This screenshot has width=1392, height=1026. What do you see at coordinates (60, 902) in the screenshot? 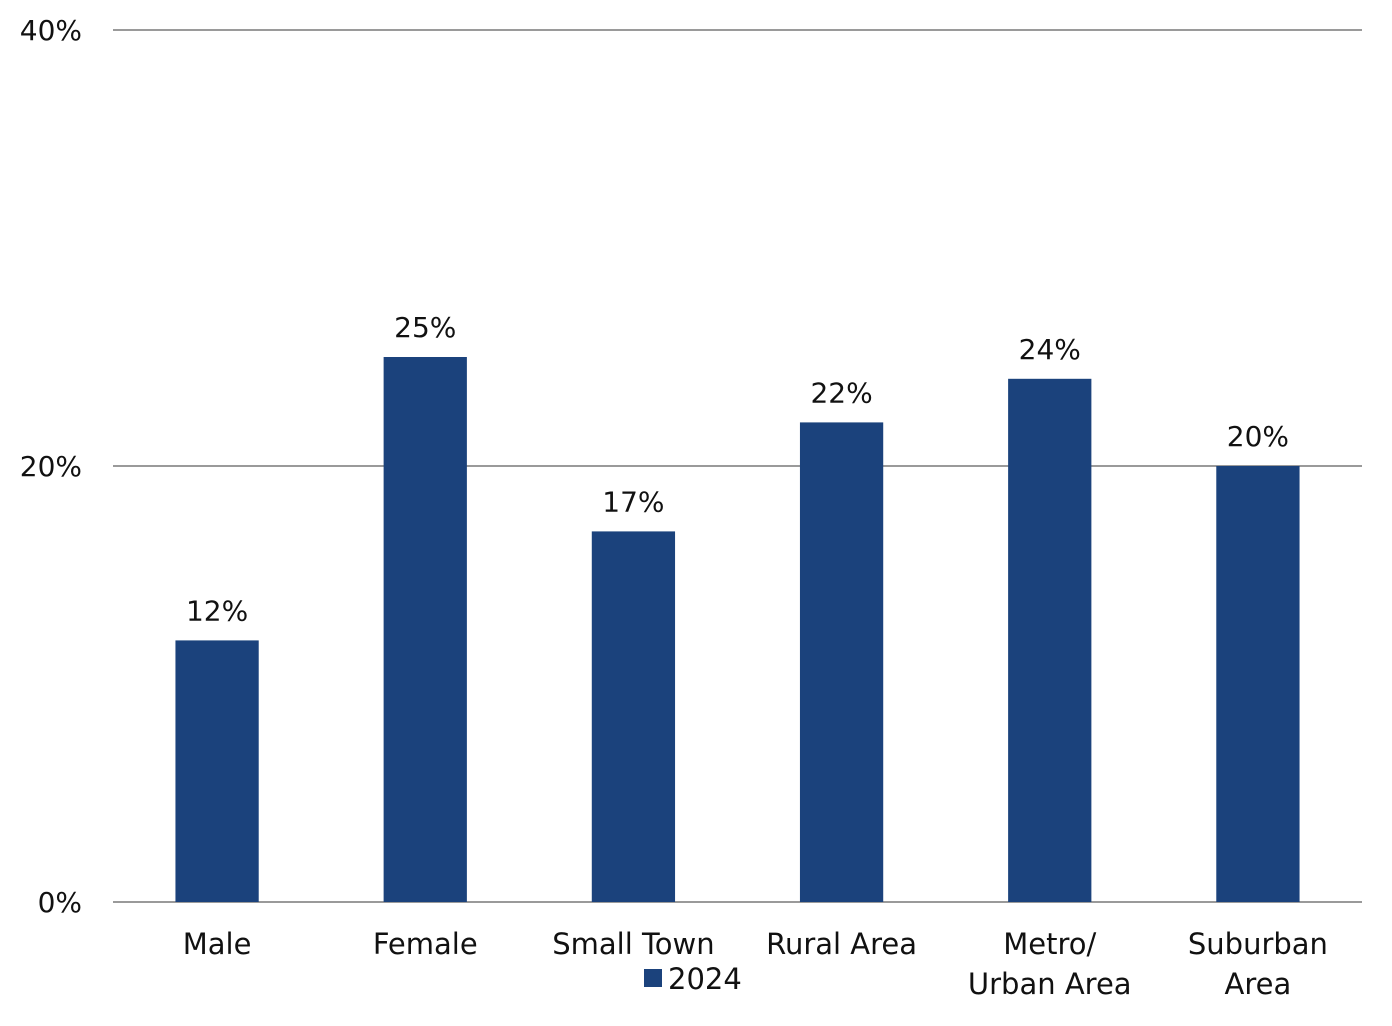
I see `y-tick-label-0: 0%` at bounding box center [60, 902].